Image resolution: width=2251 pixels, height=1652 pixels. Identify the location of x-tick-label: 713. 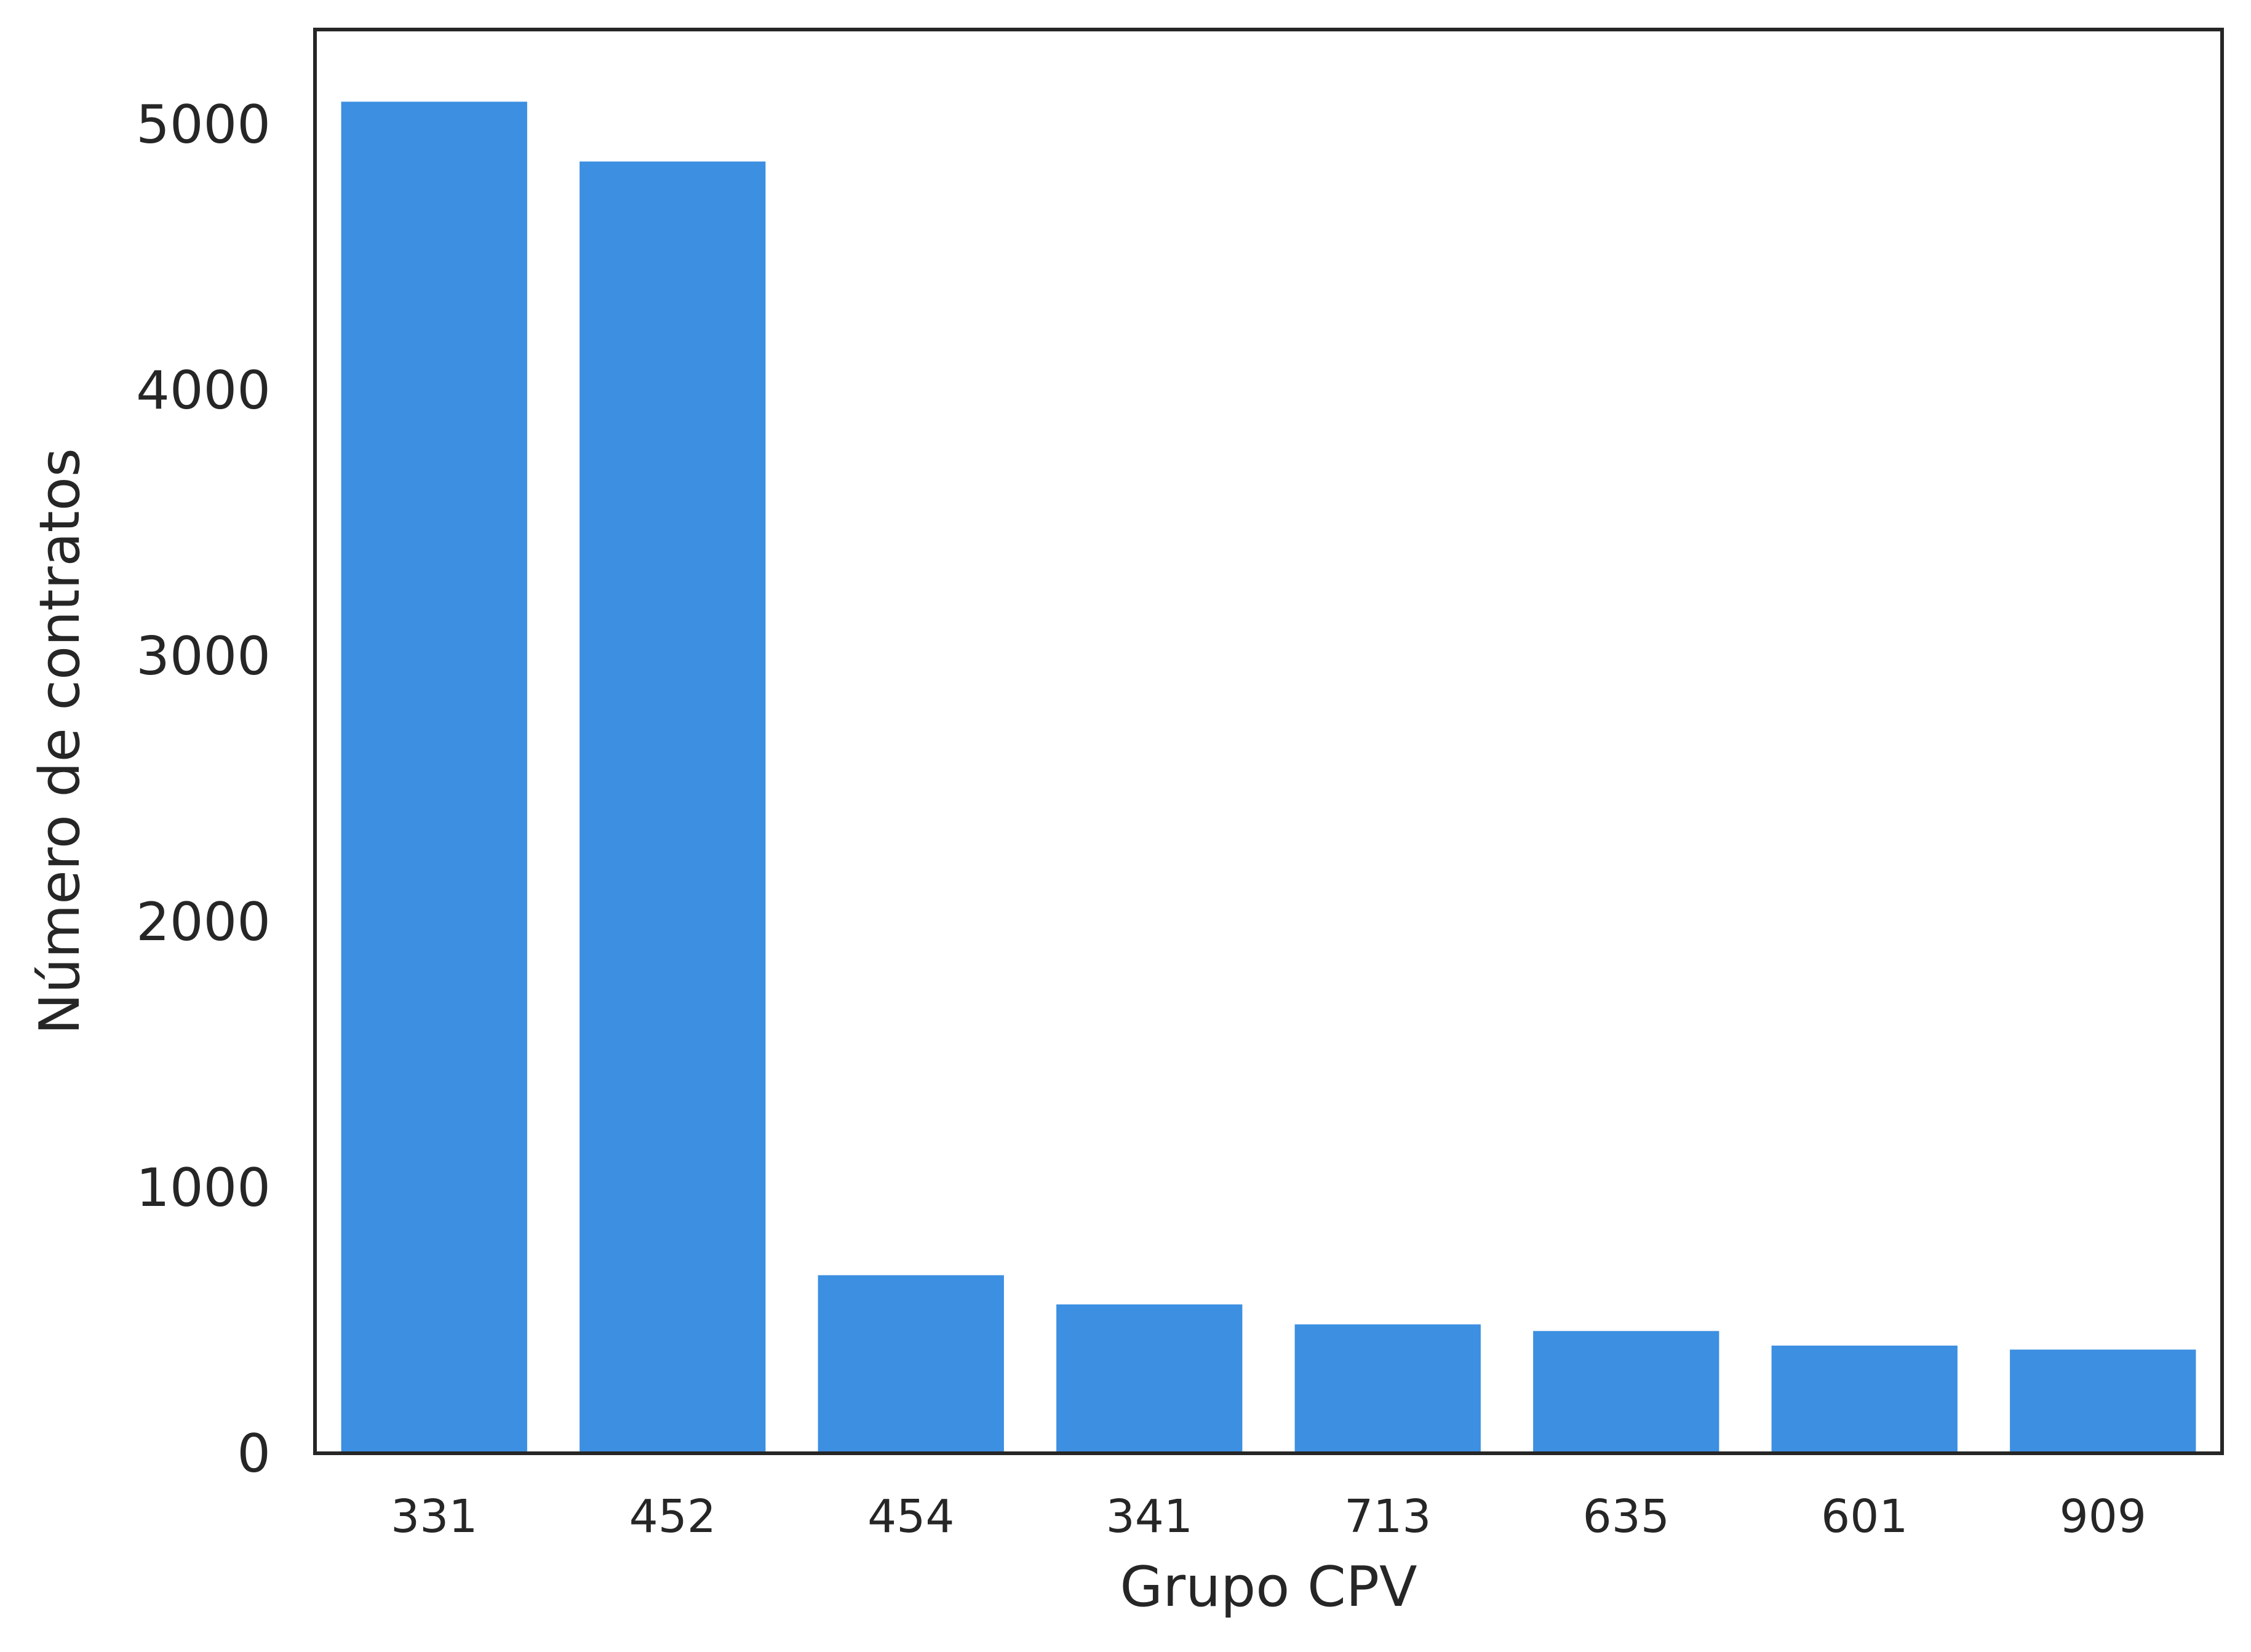
(1387, 1516).